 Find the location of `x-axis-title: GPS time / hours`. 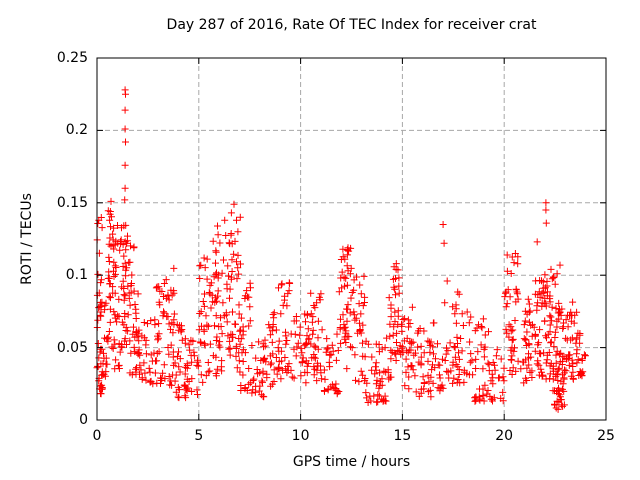

x-axis-title: GPS time / hours is located at coordinates (351, 462).